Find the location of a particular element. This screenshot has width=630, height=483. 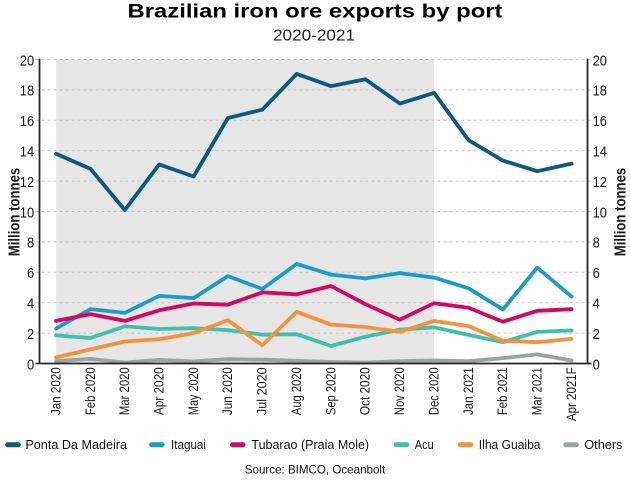

svg-text: Aug 2020 is located at coordinates (296, 391).